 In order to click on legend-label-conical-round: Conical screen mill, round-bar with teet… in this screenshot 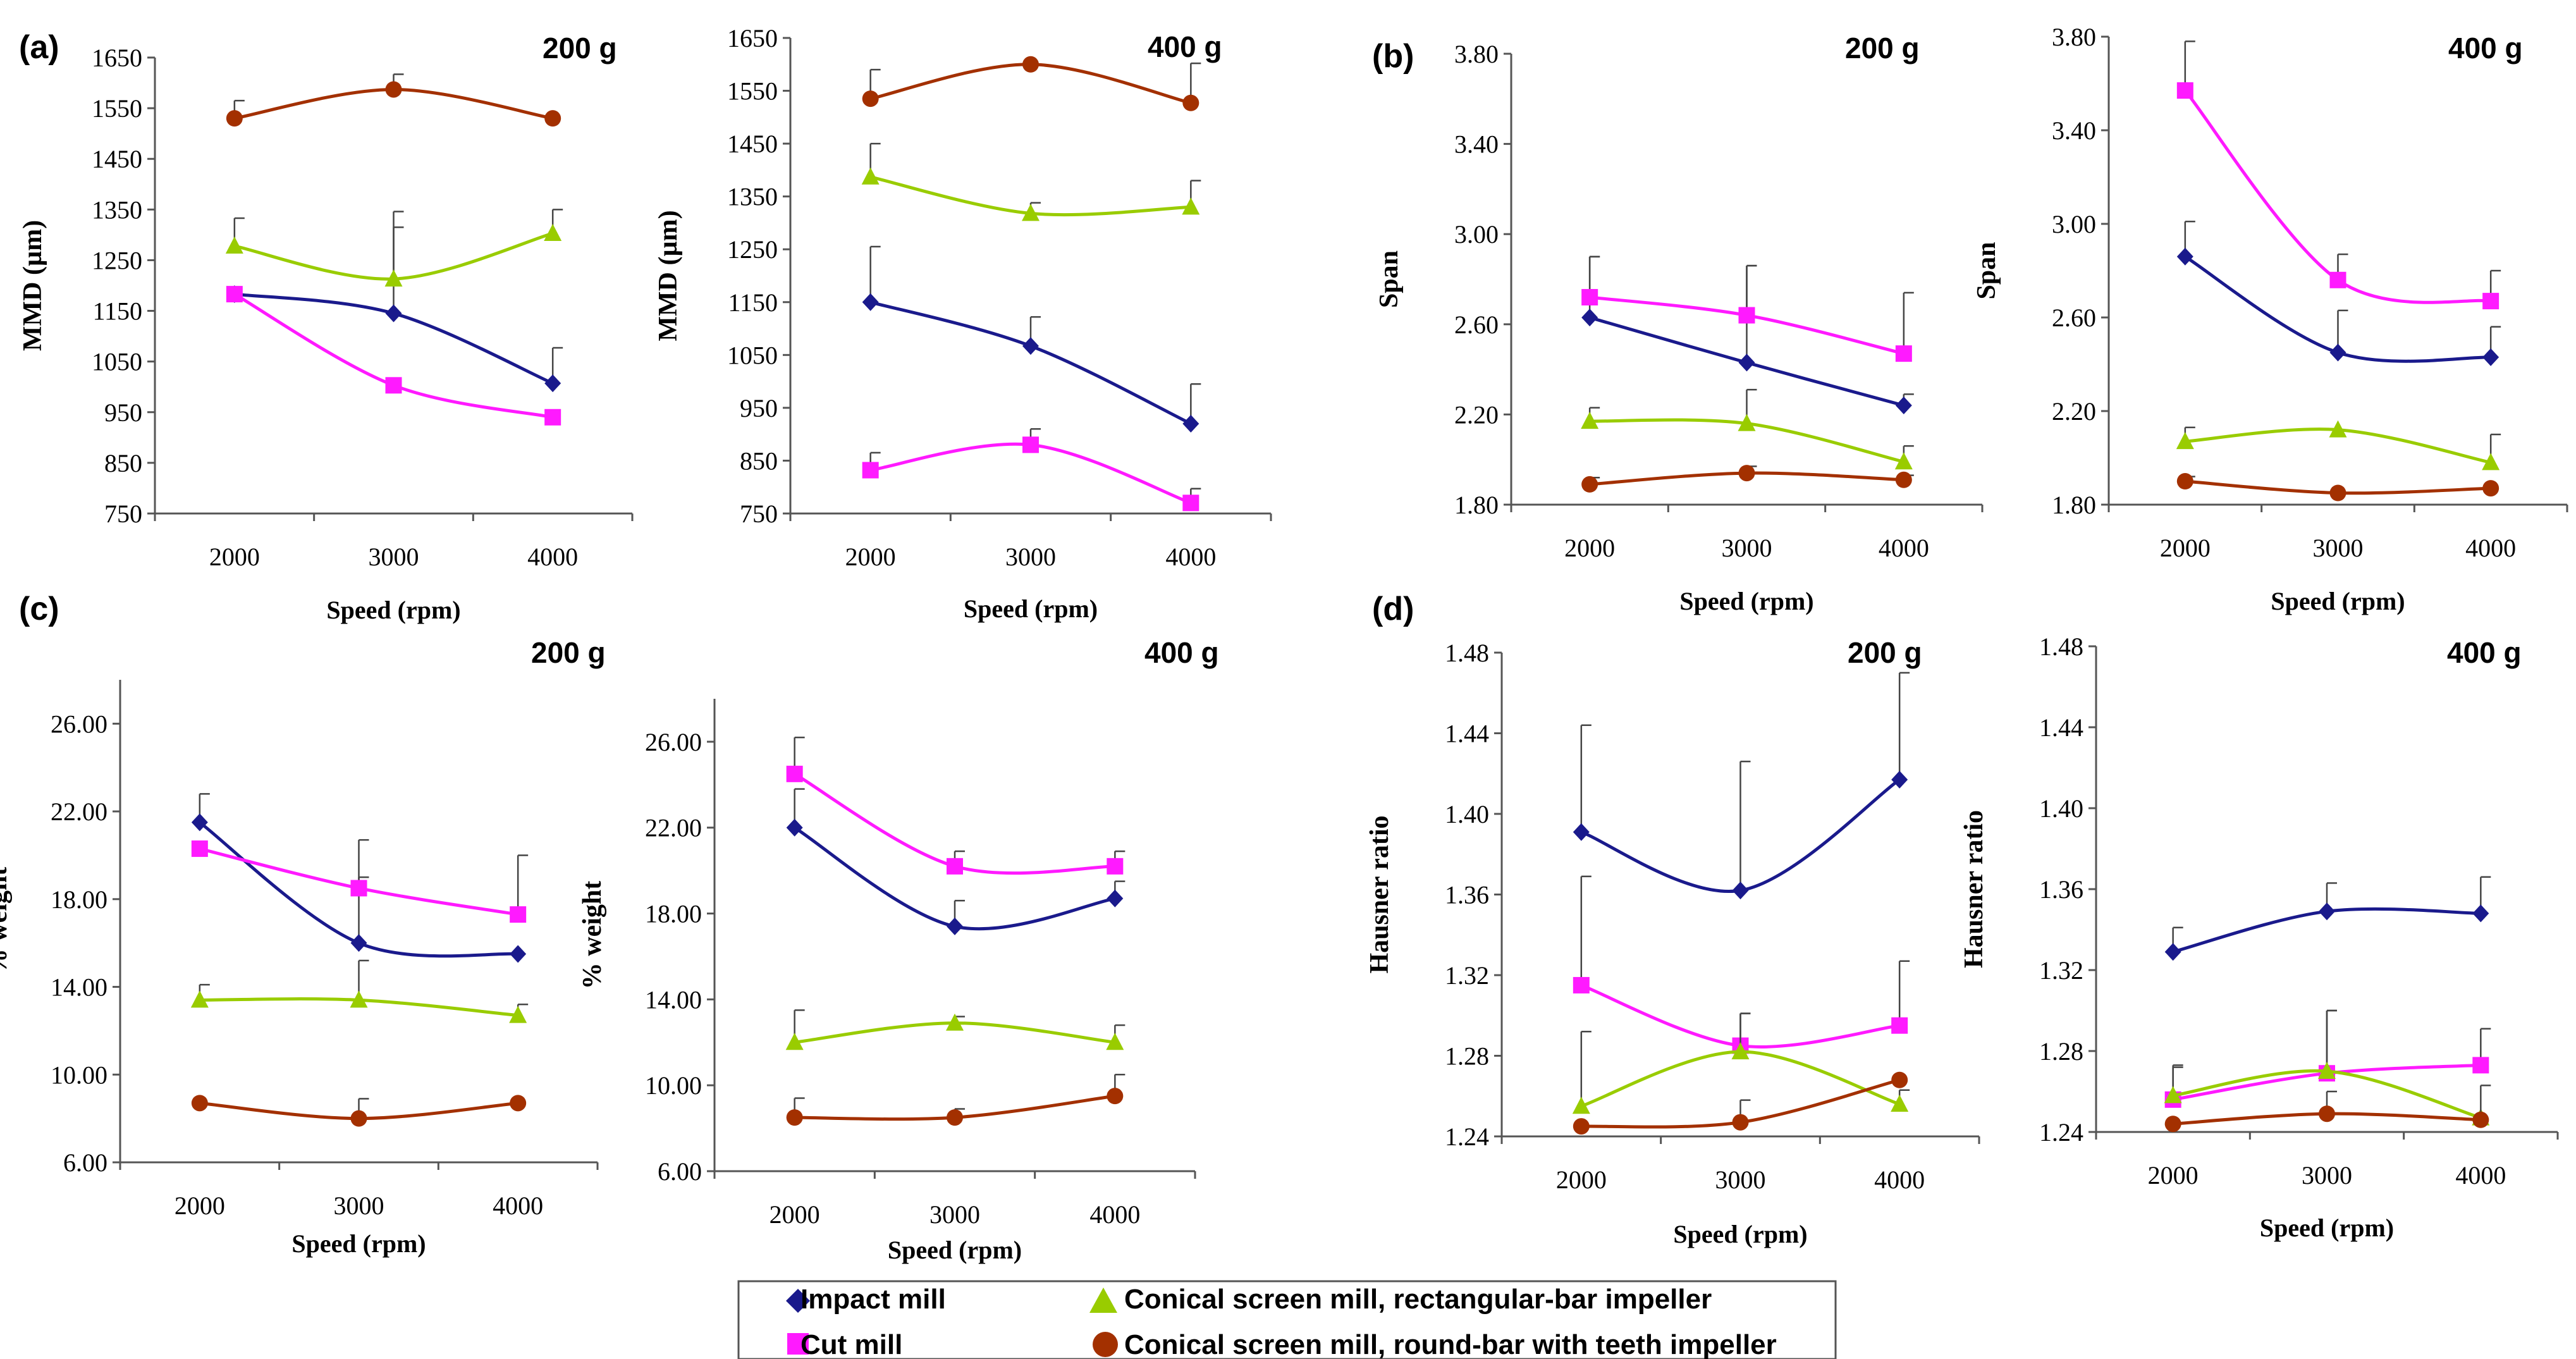, I will do `click(1450, 1344)`.